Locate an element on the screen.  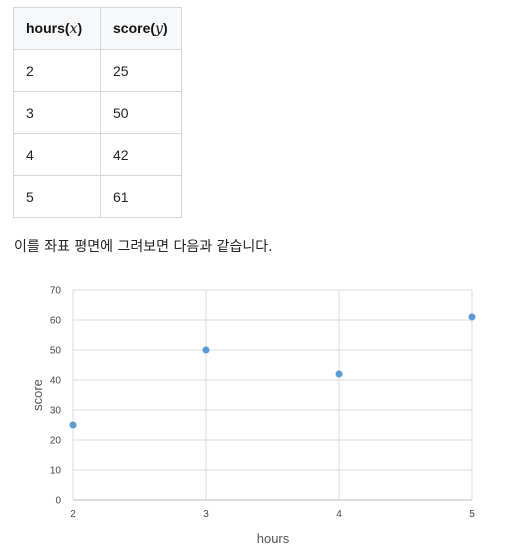
cell-score: 50 is located at coordinates (141, 112).